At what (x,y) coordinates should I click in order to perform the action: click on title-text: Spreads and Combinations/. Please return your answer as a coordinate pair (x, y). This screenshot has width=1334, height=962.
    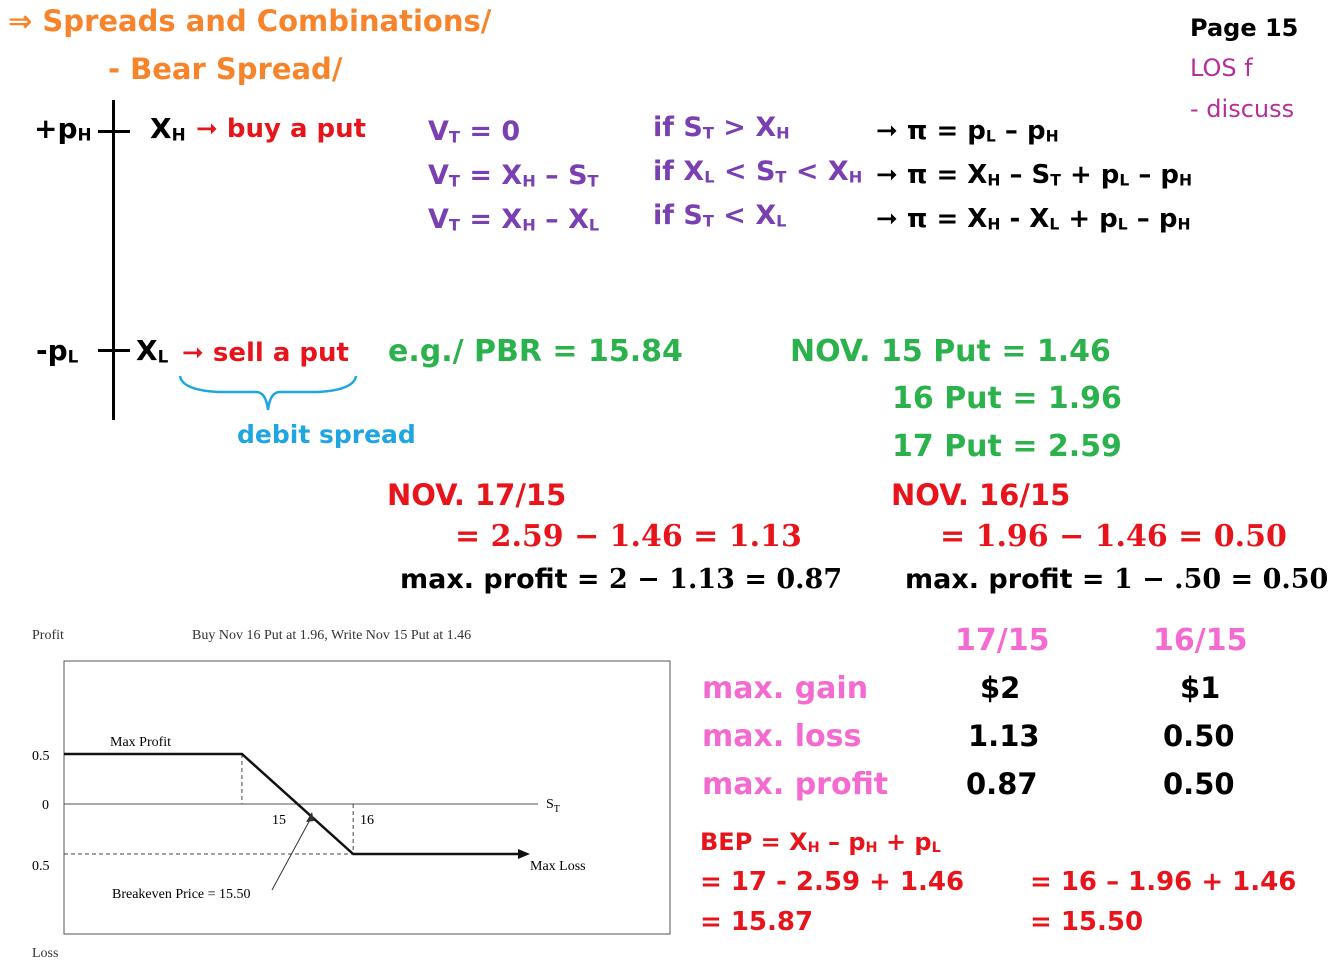
    Looking at the image, I should click on (267, 21).